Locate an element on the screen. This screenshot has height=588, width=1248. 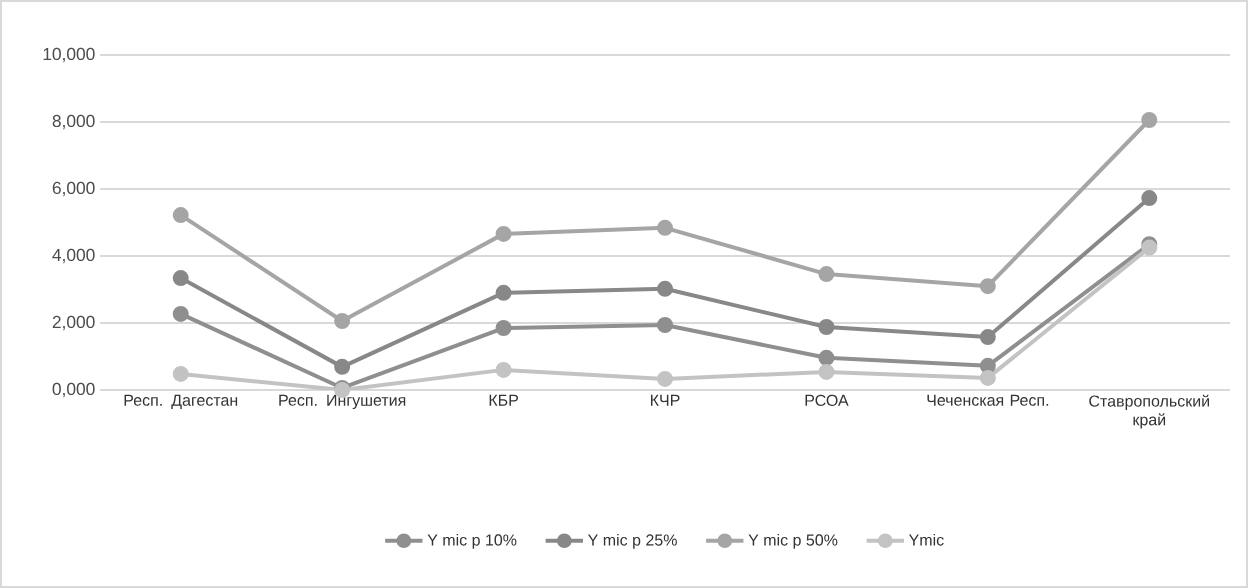
legend-label: Y mic p 25% is located at coordinates (632, 541).